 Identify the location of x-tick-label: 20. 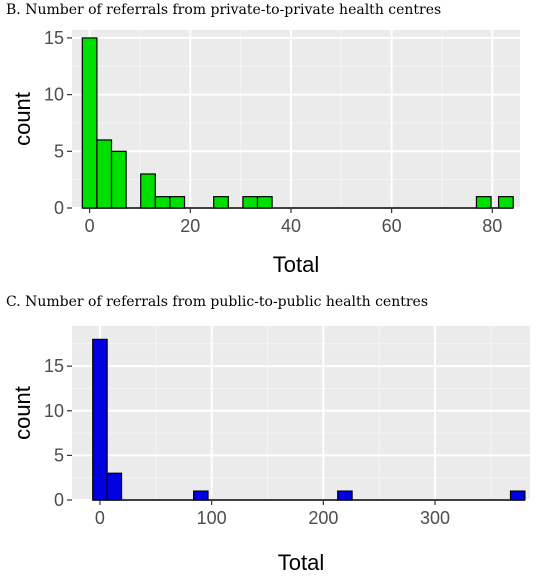
(190, 226).